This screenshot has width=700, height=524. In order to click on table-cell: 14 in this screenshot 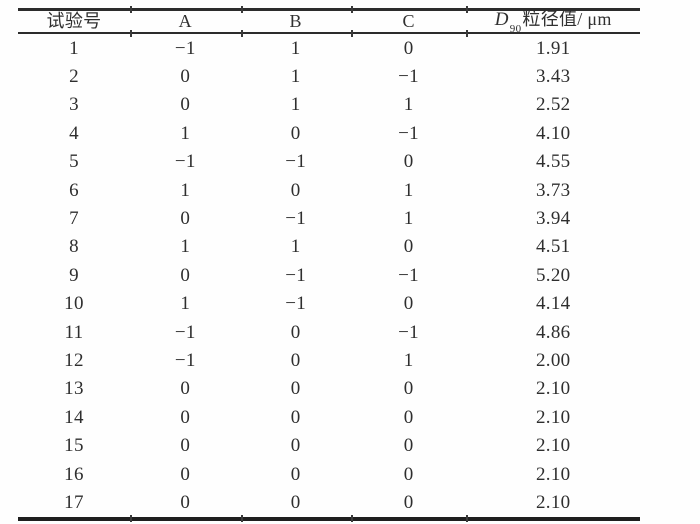, I will do `click(74, 417)`.